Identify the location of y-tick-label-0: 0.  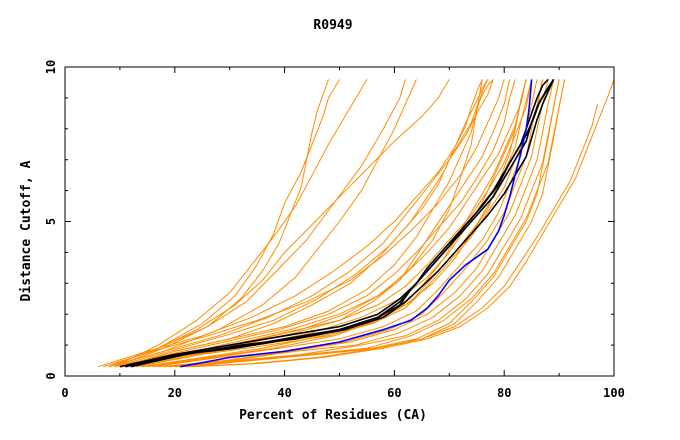
(51, 375).